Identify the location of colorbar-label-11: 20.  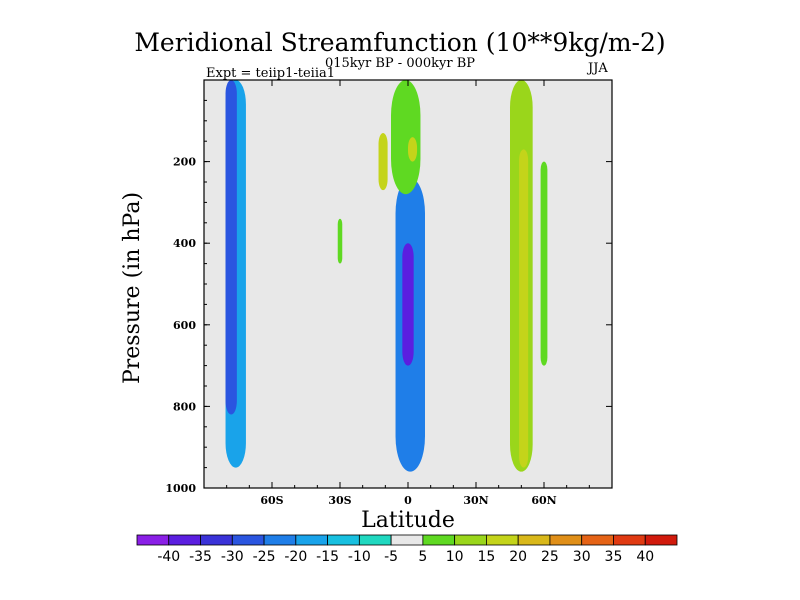
(518, 557).